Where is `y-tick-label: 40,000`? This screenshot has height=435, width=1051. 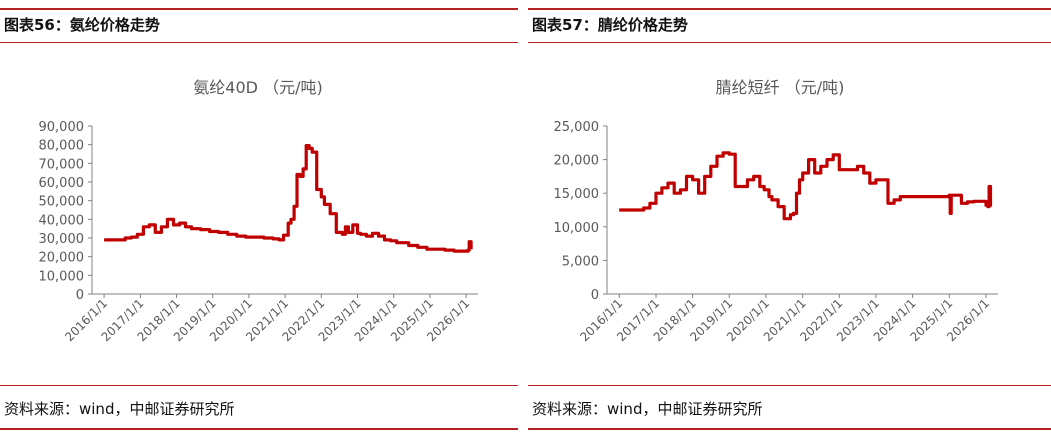 y-tick-label: 40,000 is located at coordinates (62, 220).